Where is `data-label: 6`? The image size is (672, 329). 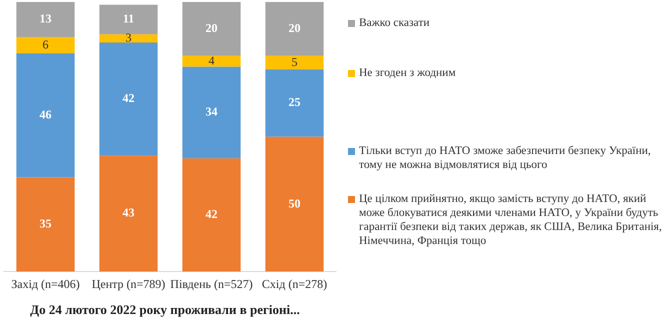
data-label: 6 is located at coordinates (45, 44).